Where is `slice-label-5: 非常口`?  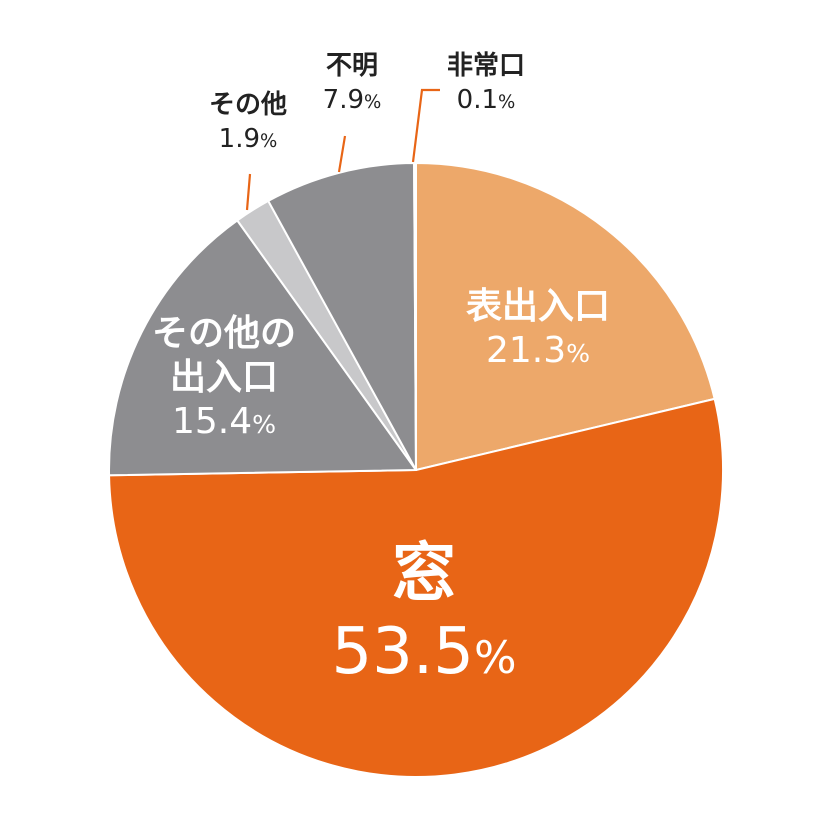 slice-label-5: 非常口 is located at coordinates (486, 66).